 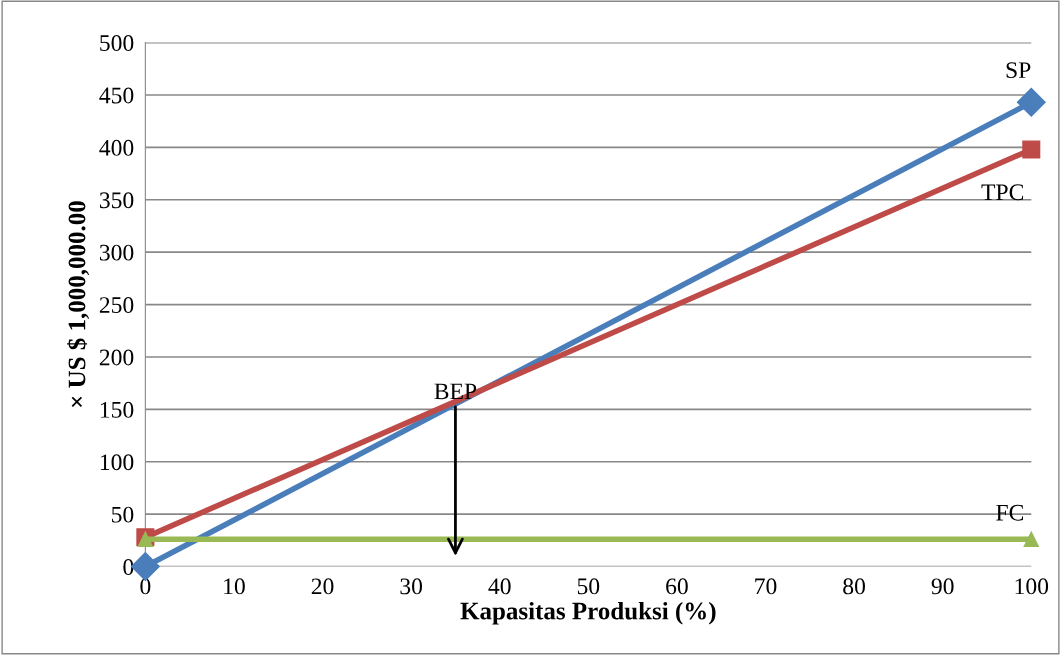 What do you see at coordinates (1032, 586) in the screenshot?
I see `x-tick-label: 100` at bounding box center [1032, 586].